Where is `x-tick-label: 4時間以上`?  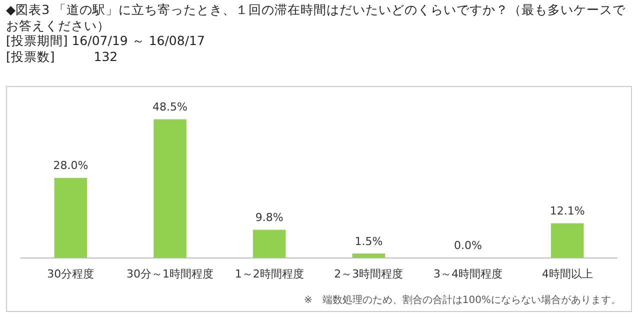
x-tick-label: 4時間以上 is located at coordinates (567, 273).